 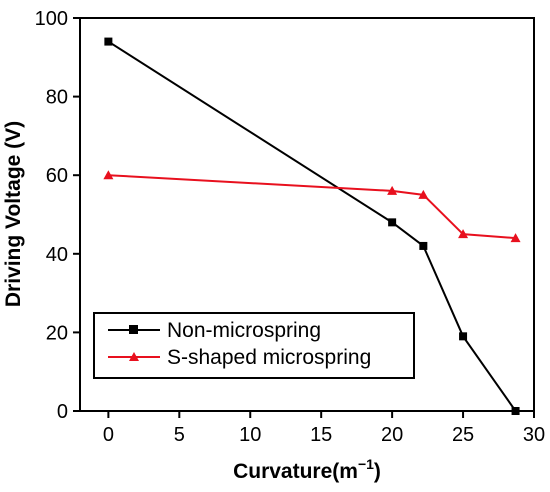 I want to click on x-tick-label: 10, so click(x=250, y=435).